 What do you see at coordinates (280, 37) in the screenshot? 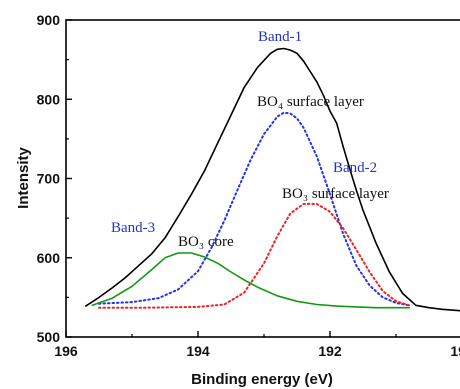
I see `annotation-band-1: Band-1` at bounding box center [280, 37].